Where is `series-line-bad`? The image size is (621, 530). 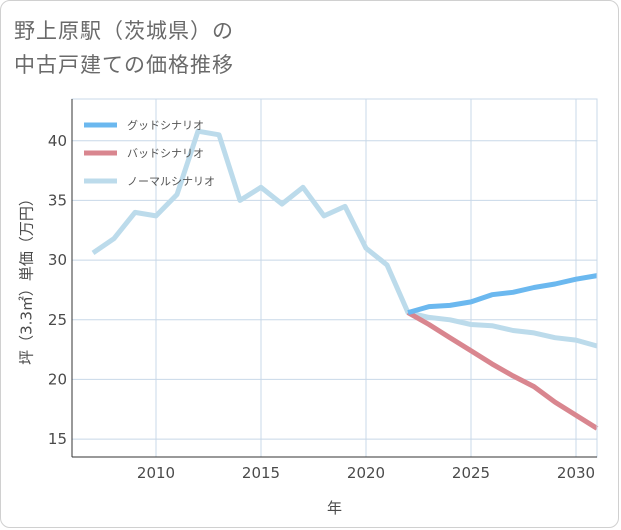
series-line-bad is located at coordinates (502, 370).